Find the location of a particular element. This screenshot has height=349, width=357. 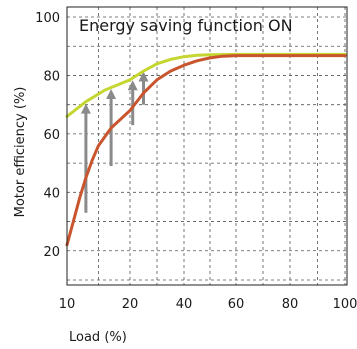

annotation-label: Energy saving function ON is located at coordinates (186, 25).